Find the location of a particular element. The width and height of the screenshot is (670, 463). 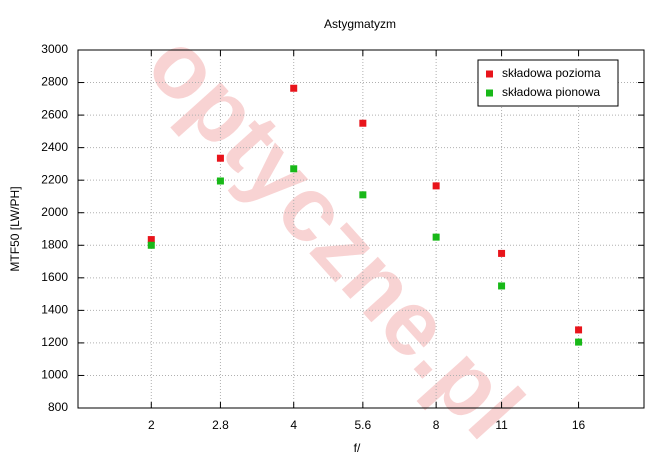

y-tick-label: 3000 is located at coordinates (54, 49).